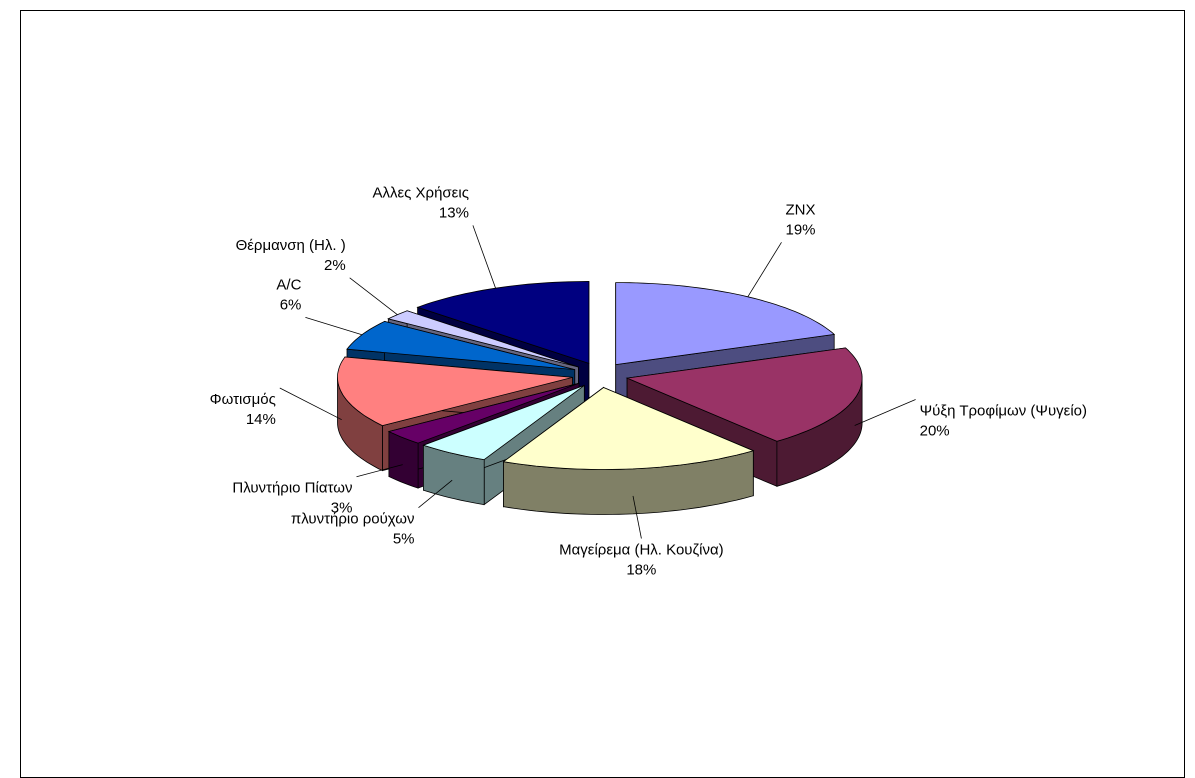 The width and height of the screenshot is (1195, 778). What do you see at coordinates (800, 229) in the screenshot?
I see `slice-value-label: 19%` at bounding box center [800, 229].